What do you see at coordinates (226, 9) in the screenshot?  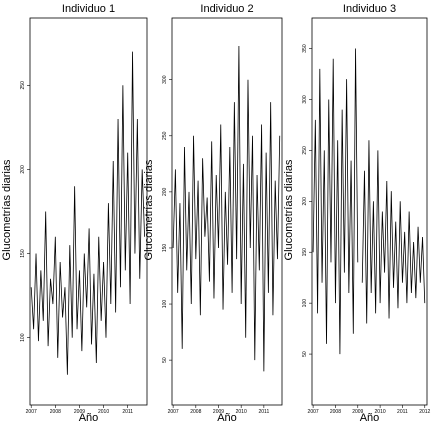 I see `panel-title: Individuo 2` at bounding box center [226, 9].